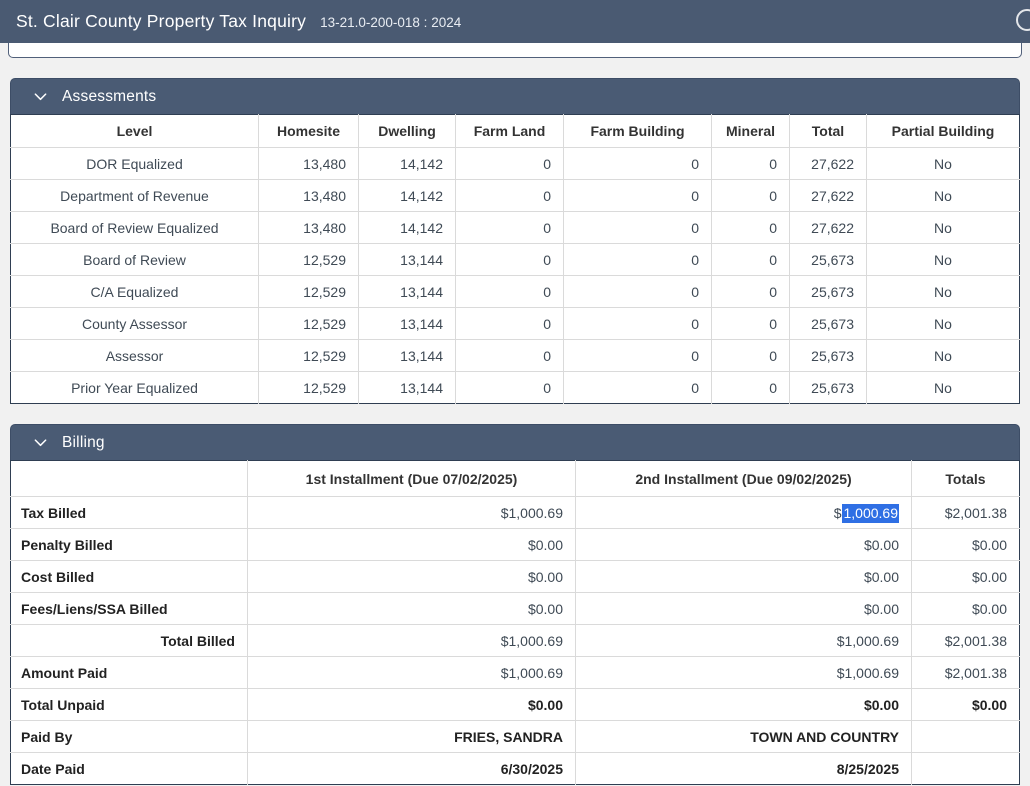  Describe the element at coordinates (515, 512) in the screenshot. I see `table-row-tax-billed: Tax Billed $1,000.69 $1,000.69 $2,001.38` at that location.